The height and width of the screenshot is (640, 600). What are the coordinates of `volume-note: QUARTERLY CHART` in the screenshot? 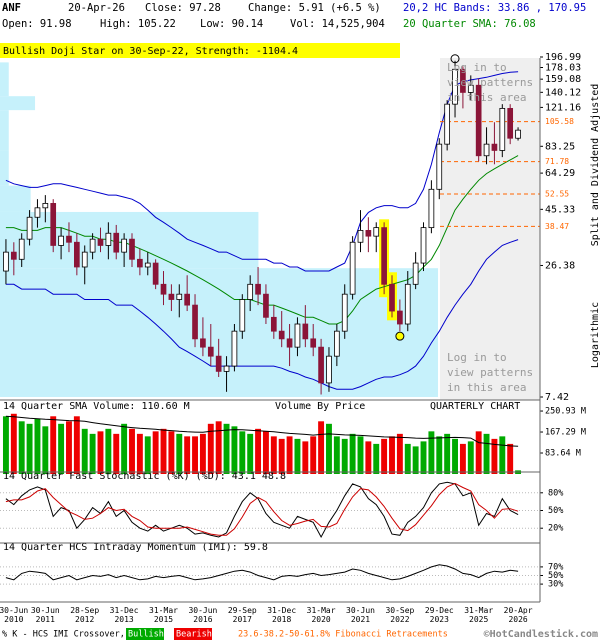 It's located at (475, 406).